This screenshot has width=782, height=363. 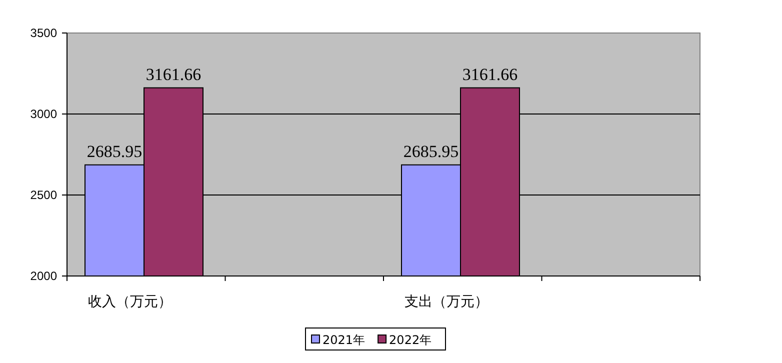 I want to click on legend-label: 2021年, so click(x=344, y=340).